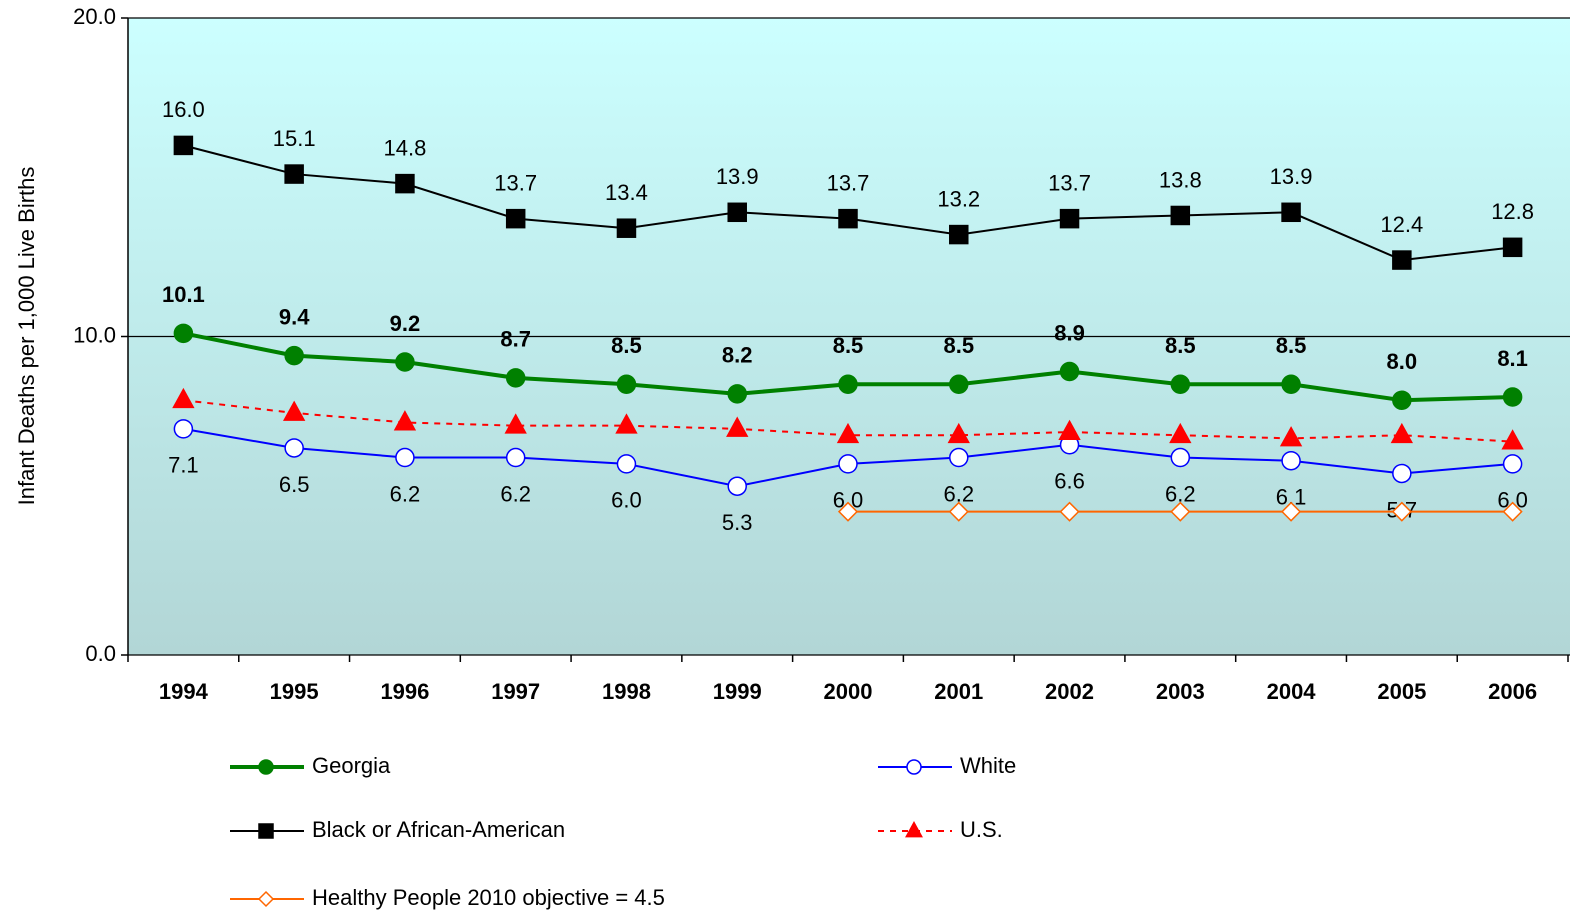 The width and height of the screenshot is (1570, 920). Describe the element at coordinates (26, 336) in the screenshot. I see `y-axis-label: Infant Deaths per 1,000 Live Births` at that location.